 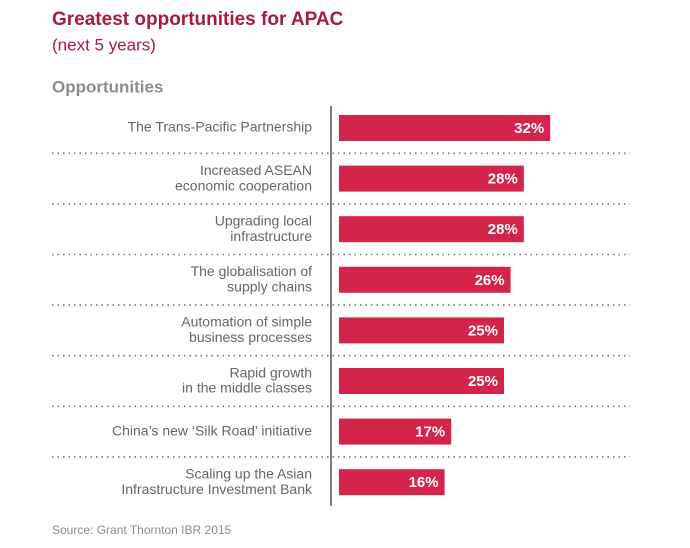 I want to click on category-label: Upgrading local infrastructure, so click(x=264, y=227).